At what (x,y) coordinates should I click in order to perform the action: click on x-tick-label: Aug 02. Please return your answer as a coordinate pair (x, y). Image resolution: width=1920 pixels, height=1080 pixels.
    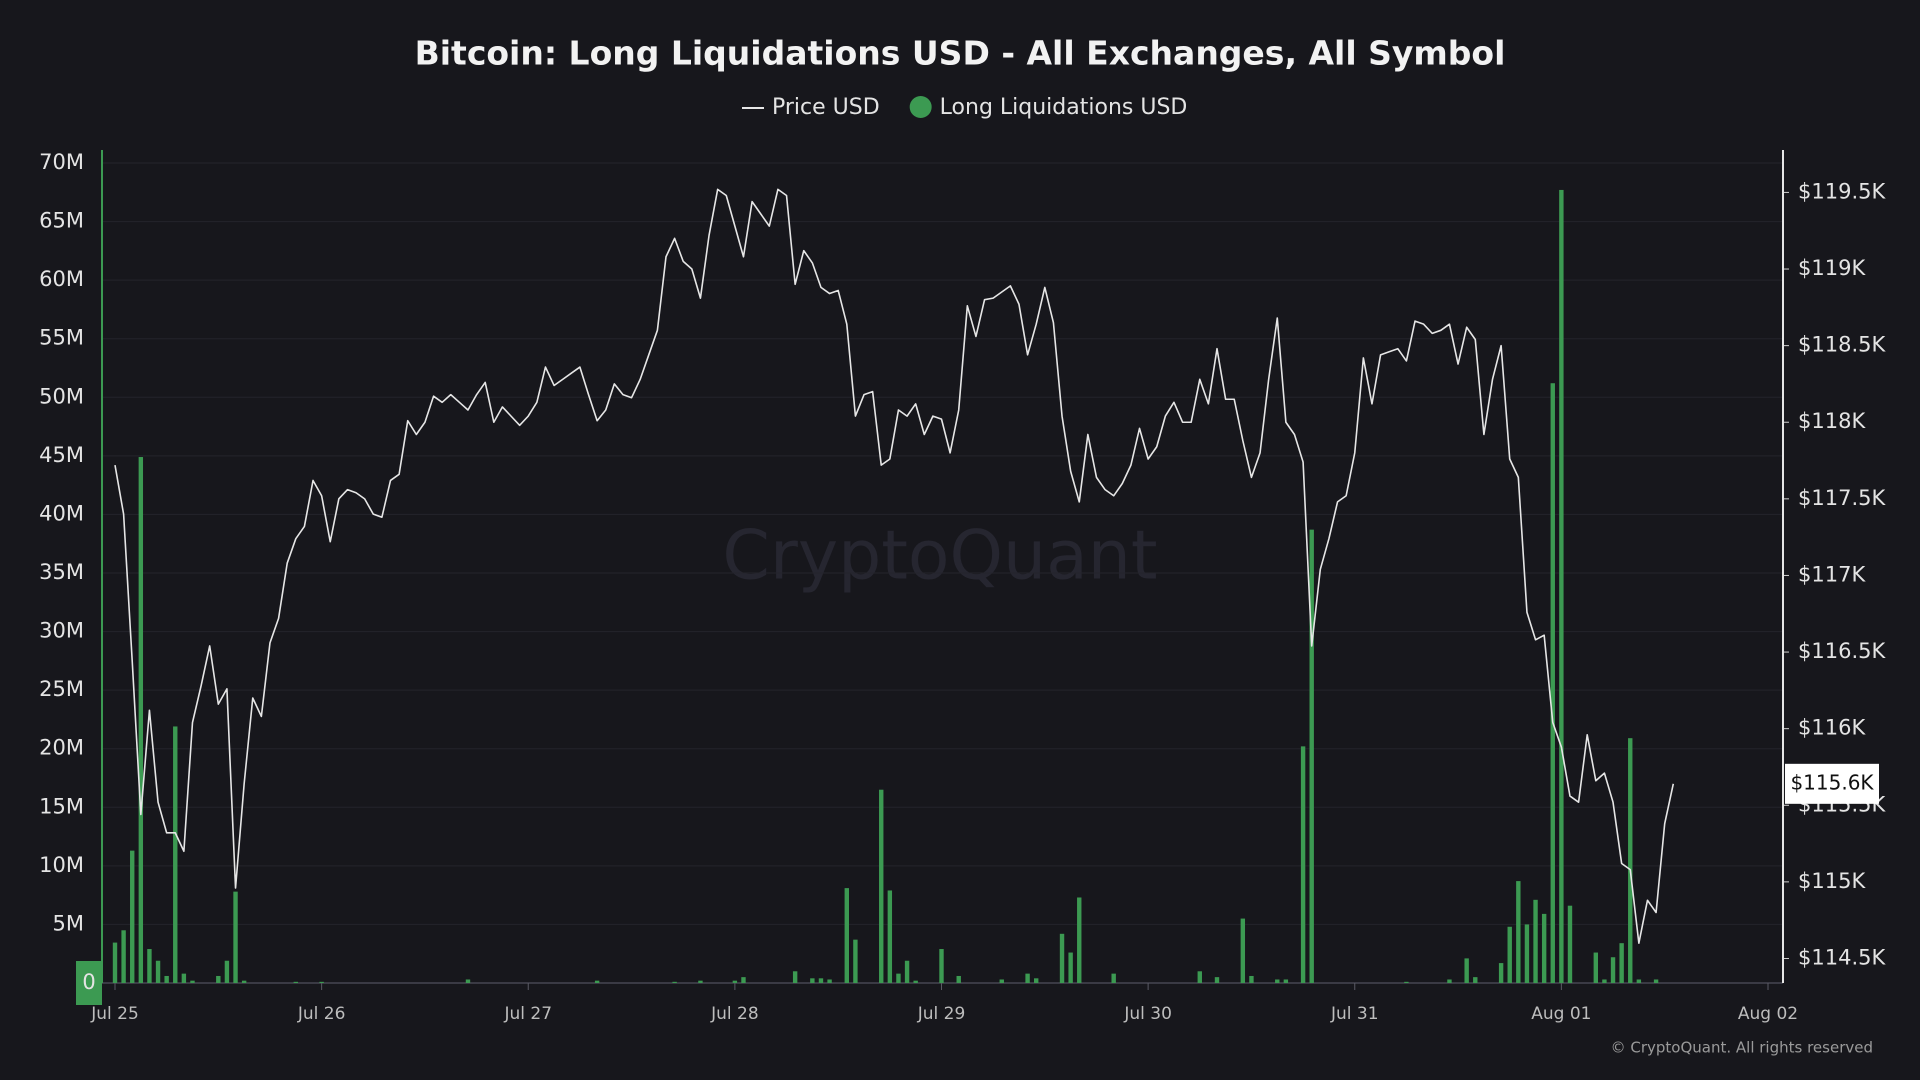
    Looking at the image, I should click on (1768, 1014).